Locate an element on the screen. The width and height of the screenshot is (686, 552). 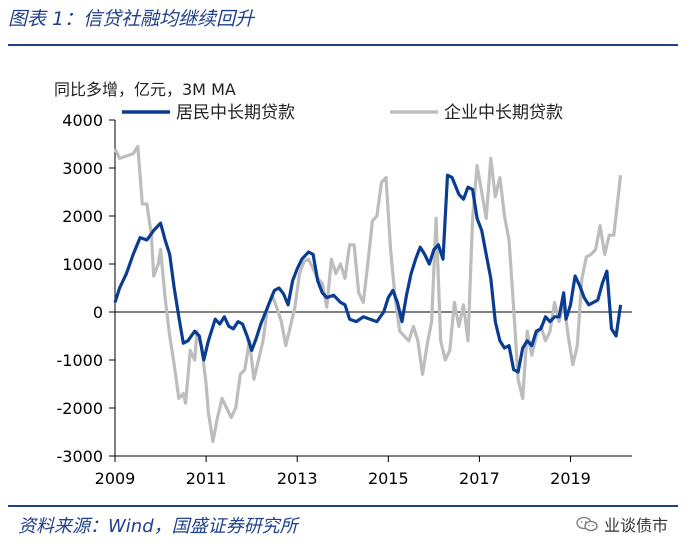
y-tick: 3000 is located at coordinates (88, 168).